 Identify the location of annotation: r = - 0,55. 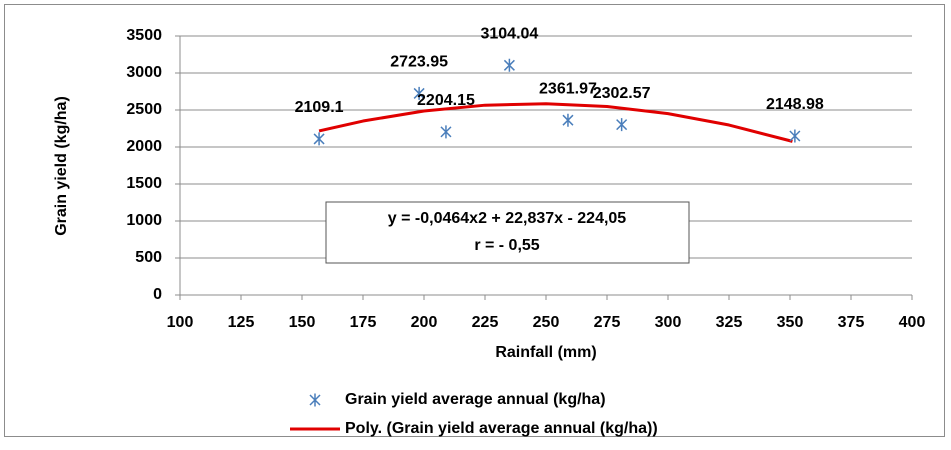
(506, 245).